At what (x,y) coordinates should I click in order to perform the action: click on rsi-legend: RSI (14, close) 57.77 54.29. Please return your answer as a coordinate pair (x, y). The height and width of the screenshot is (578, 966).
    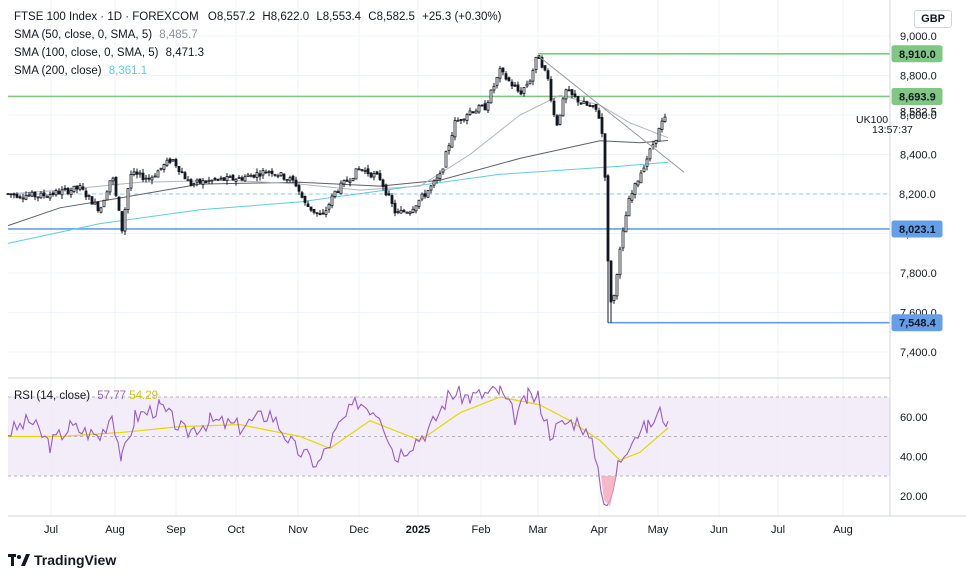
    Looking at the image, I should click on (86, 396).